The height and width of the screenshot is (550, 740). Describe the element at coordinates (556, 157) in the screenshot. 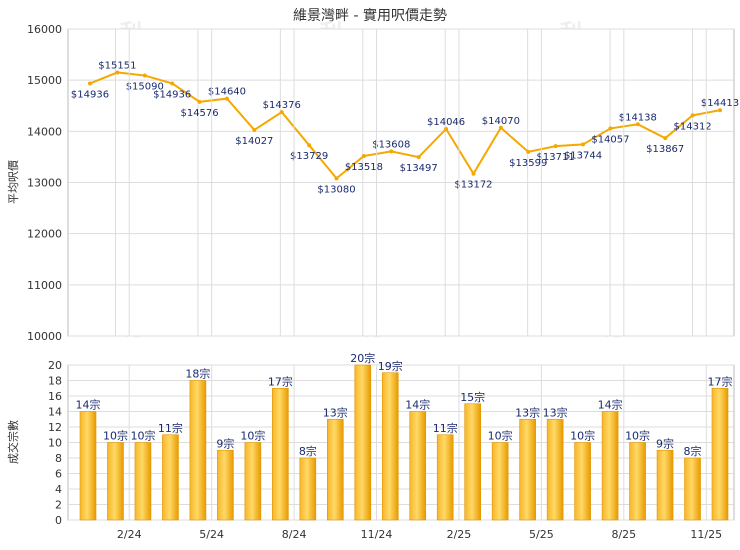

I see `price-data-label: $13711` at that location.